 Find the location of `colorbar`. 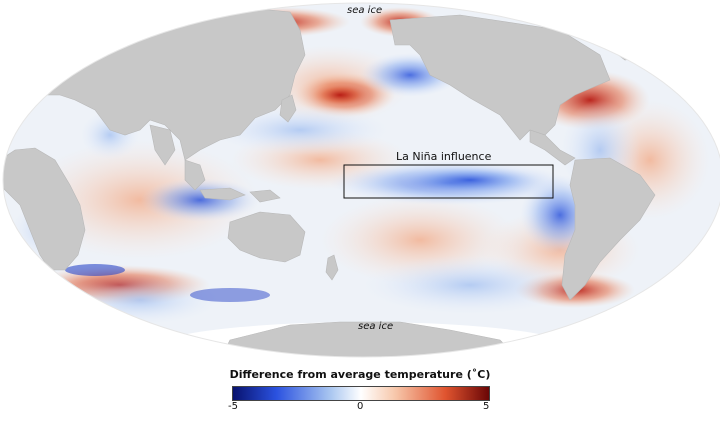

colorbar is located at coordinates (361, 393).